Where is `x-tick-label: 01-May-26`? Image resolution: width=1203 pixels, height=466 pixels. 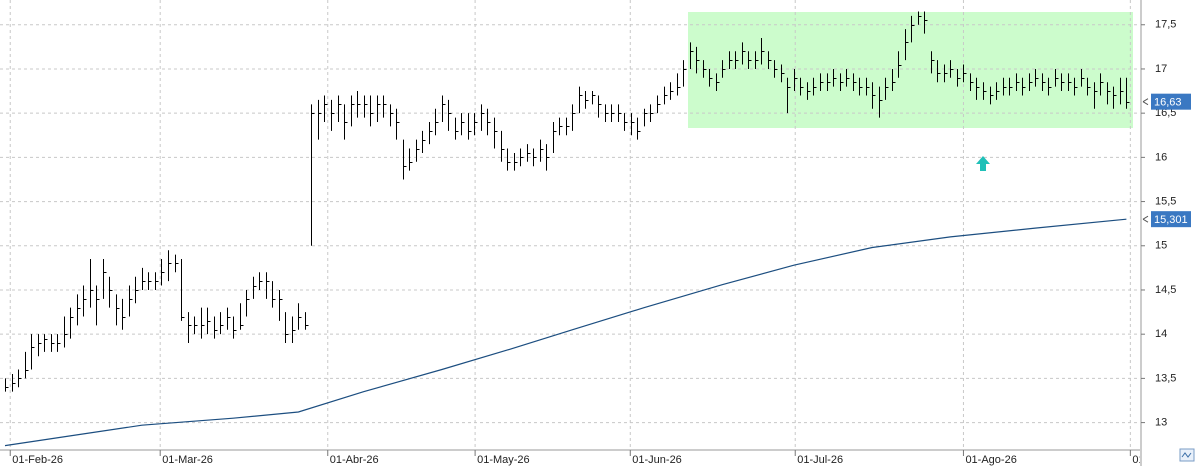
x-tick-label: 01-May-26 is located at coordinates (503, 460).